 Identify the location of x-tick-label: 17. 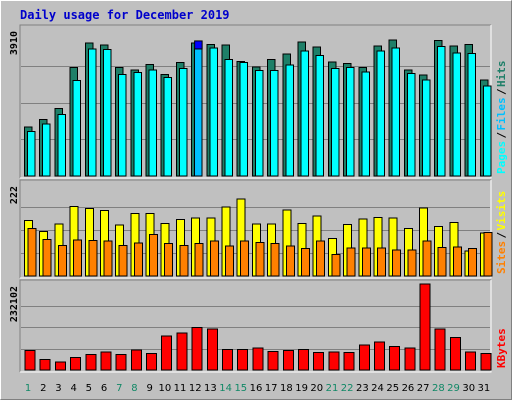
(271, 388).